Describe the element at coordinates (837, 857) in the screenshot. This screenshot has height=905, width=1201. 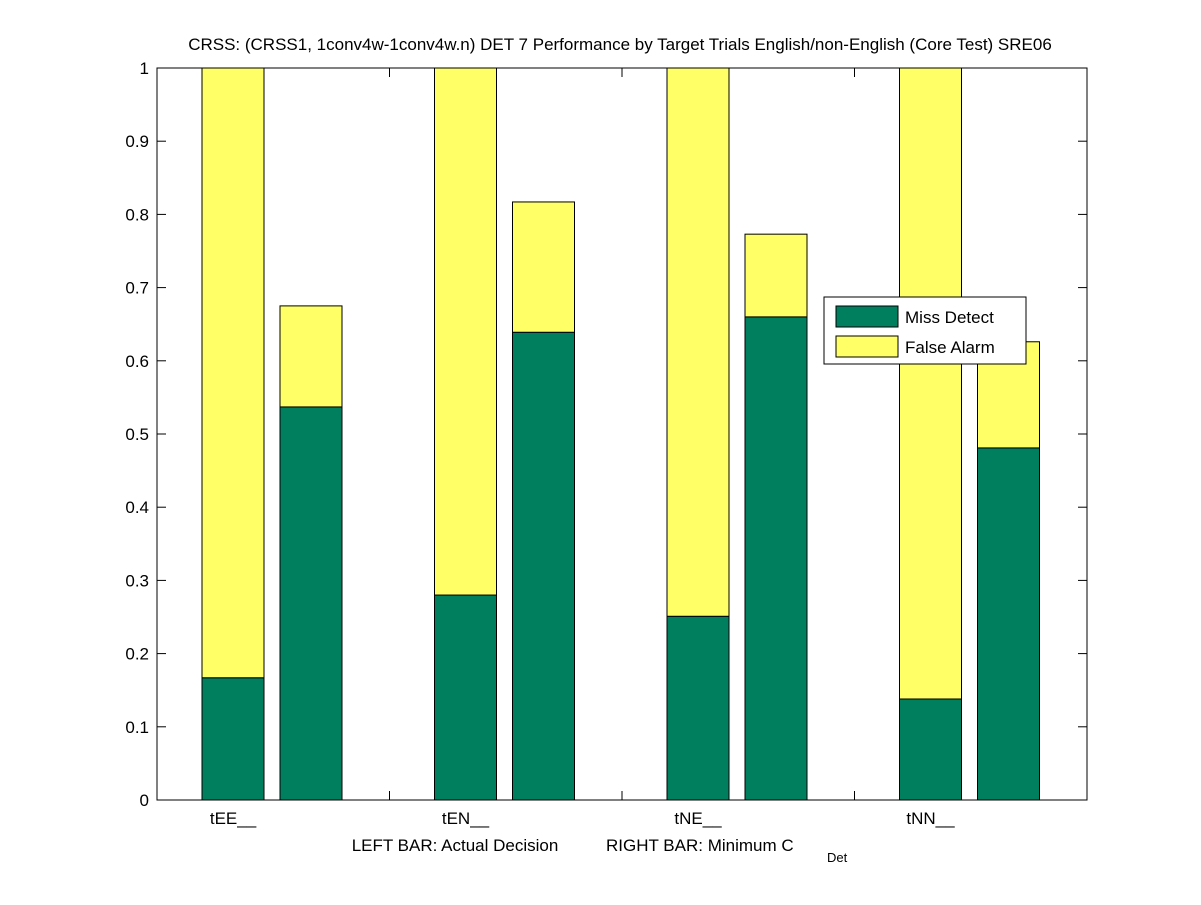
I see `xlabel-right-sub: Det` at that location.